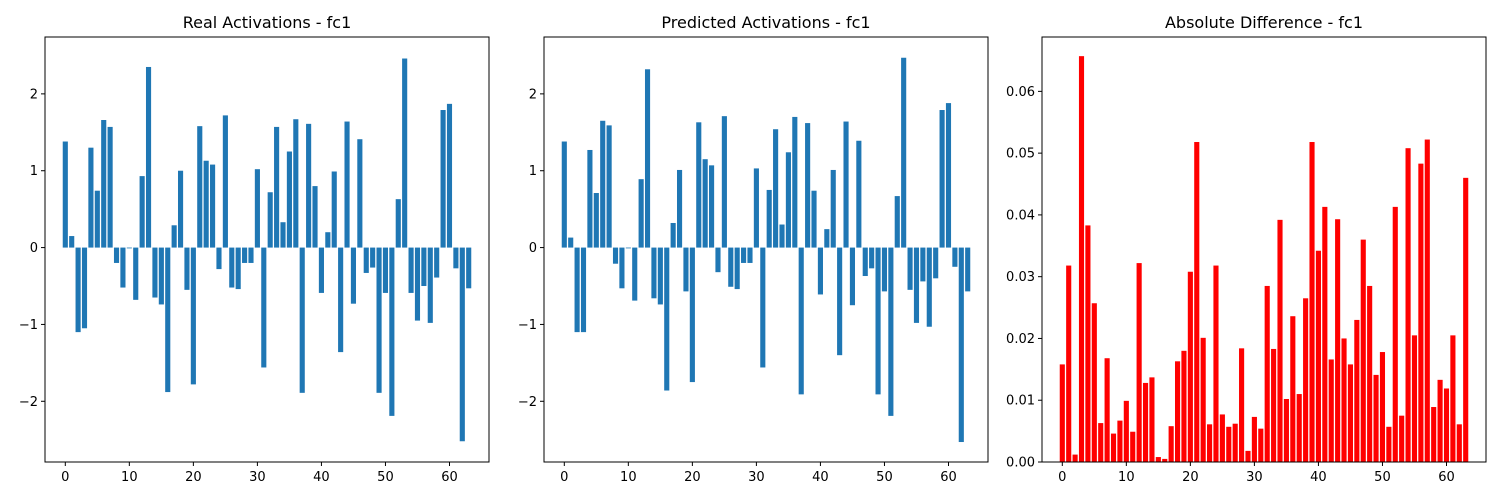  What do you see at coordinates (1264, 22) in the screenshot?
I see `chart-title: Absolute Difference - fc1` at bounding box center [1264, 22].